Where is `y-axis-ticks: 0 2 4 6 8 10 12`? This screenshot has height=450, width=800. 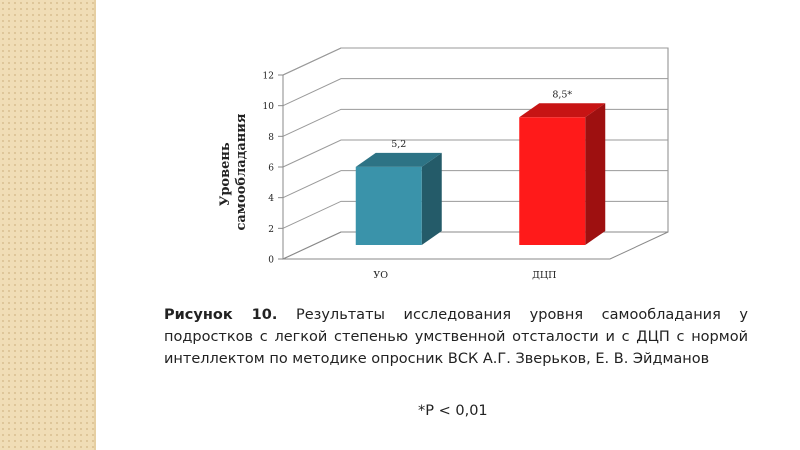 y-axis-ticks: 0 2 4 6 8 10 12 is located at coordinates (273, 169).